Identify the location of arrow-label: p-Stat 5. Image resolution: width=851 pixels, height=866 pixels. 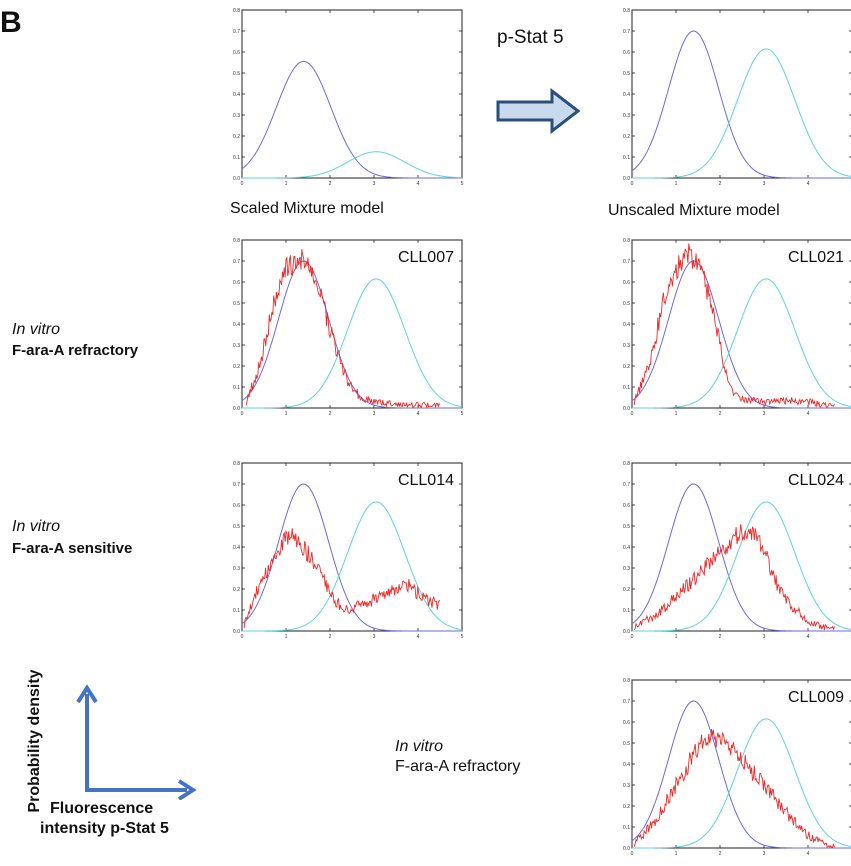
(530, 37).